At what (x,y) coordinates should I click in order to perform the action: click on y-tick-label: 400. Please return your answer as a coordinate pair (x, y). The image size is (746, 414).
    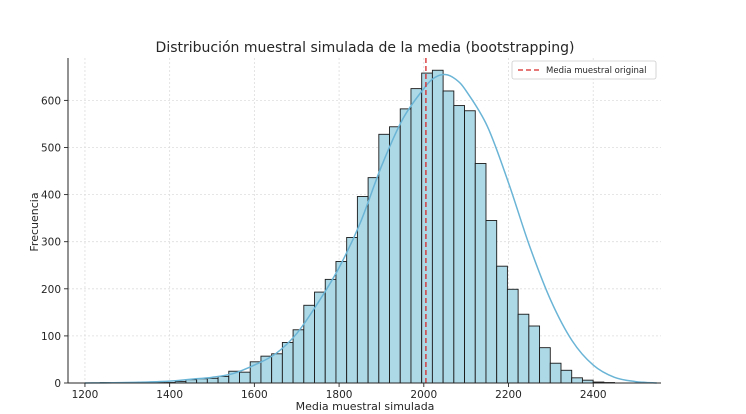
    Looking at the image, I should click on (51, 196).